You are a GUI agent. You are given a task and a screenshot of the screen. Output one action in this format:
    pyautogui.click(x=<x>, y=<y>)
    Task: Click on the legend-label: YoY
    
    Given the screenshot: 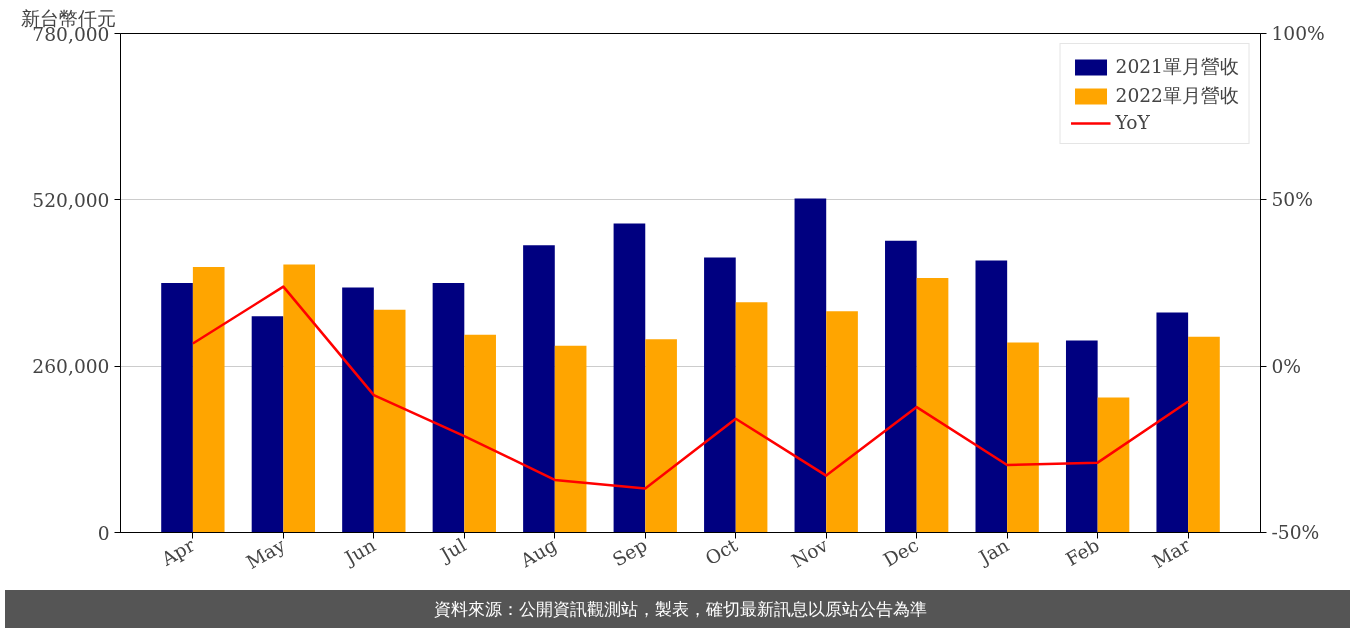 What is the action you would take?
    pyautogui.click(x=1132, y=122)
    